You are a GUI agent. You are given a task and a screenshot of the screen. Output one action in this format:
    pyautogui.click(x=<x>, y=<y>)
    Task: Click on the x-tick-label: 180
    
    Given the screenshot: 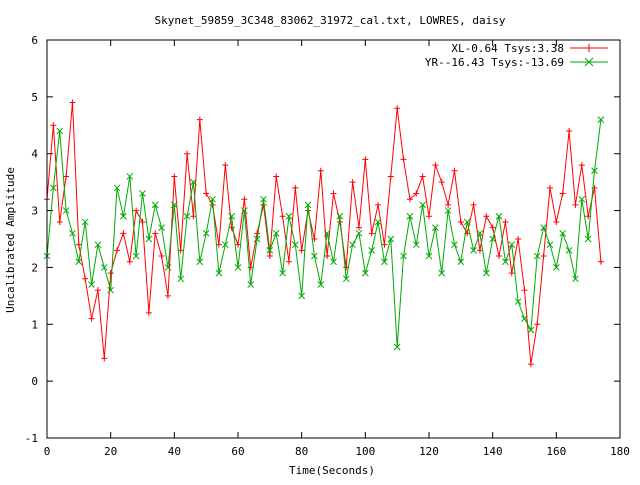 What is the action you would take?
    pyautogui.click(x=620, y=451)
    